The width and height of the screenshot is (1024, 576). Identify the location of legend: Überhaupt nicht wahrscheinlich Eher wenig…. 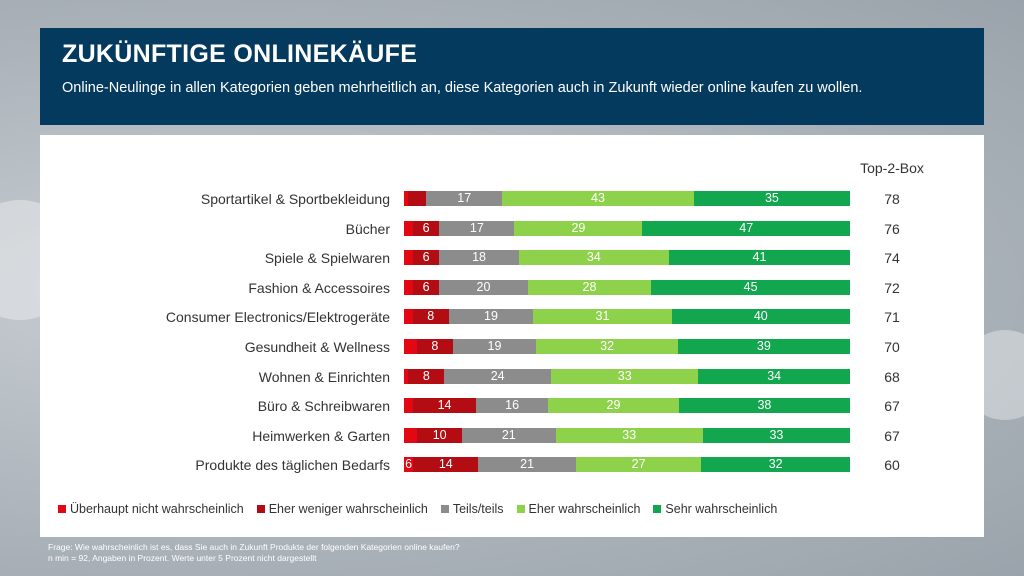
(424, 509).